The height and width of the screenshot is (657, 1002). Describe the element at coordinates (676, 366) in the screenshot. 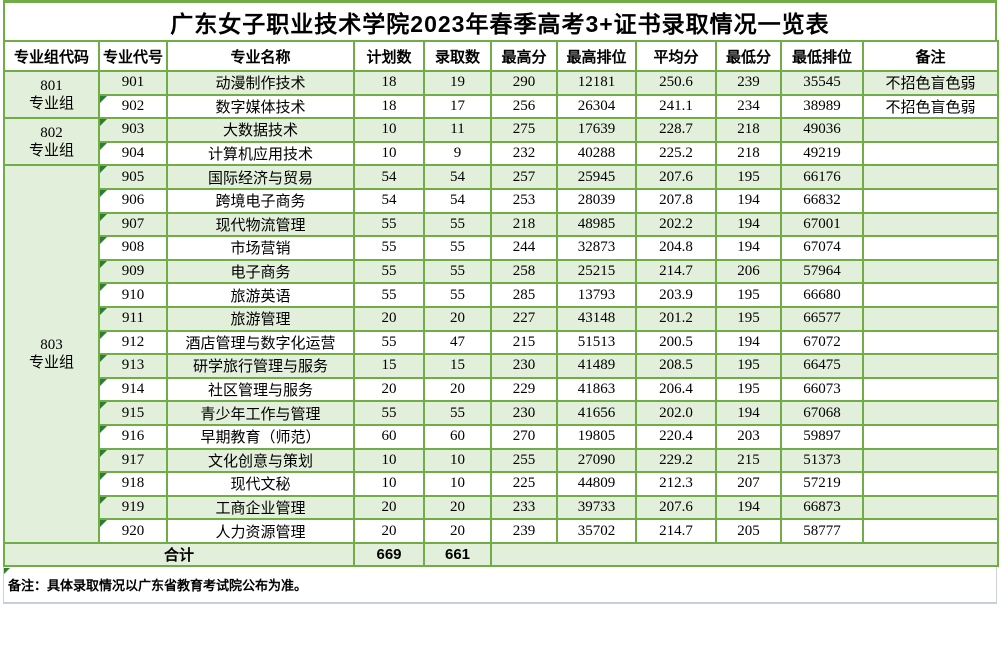

I see `cell-avg: 208.5` at that location.